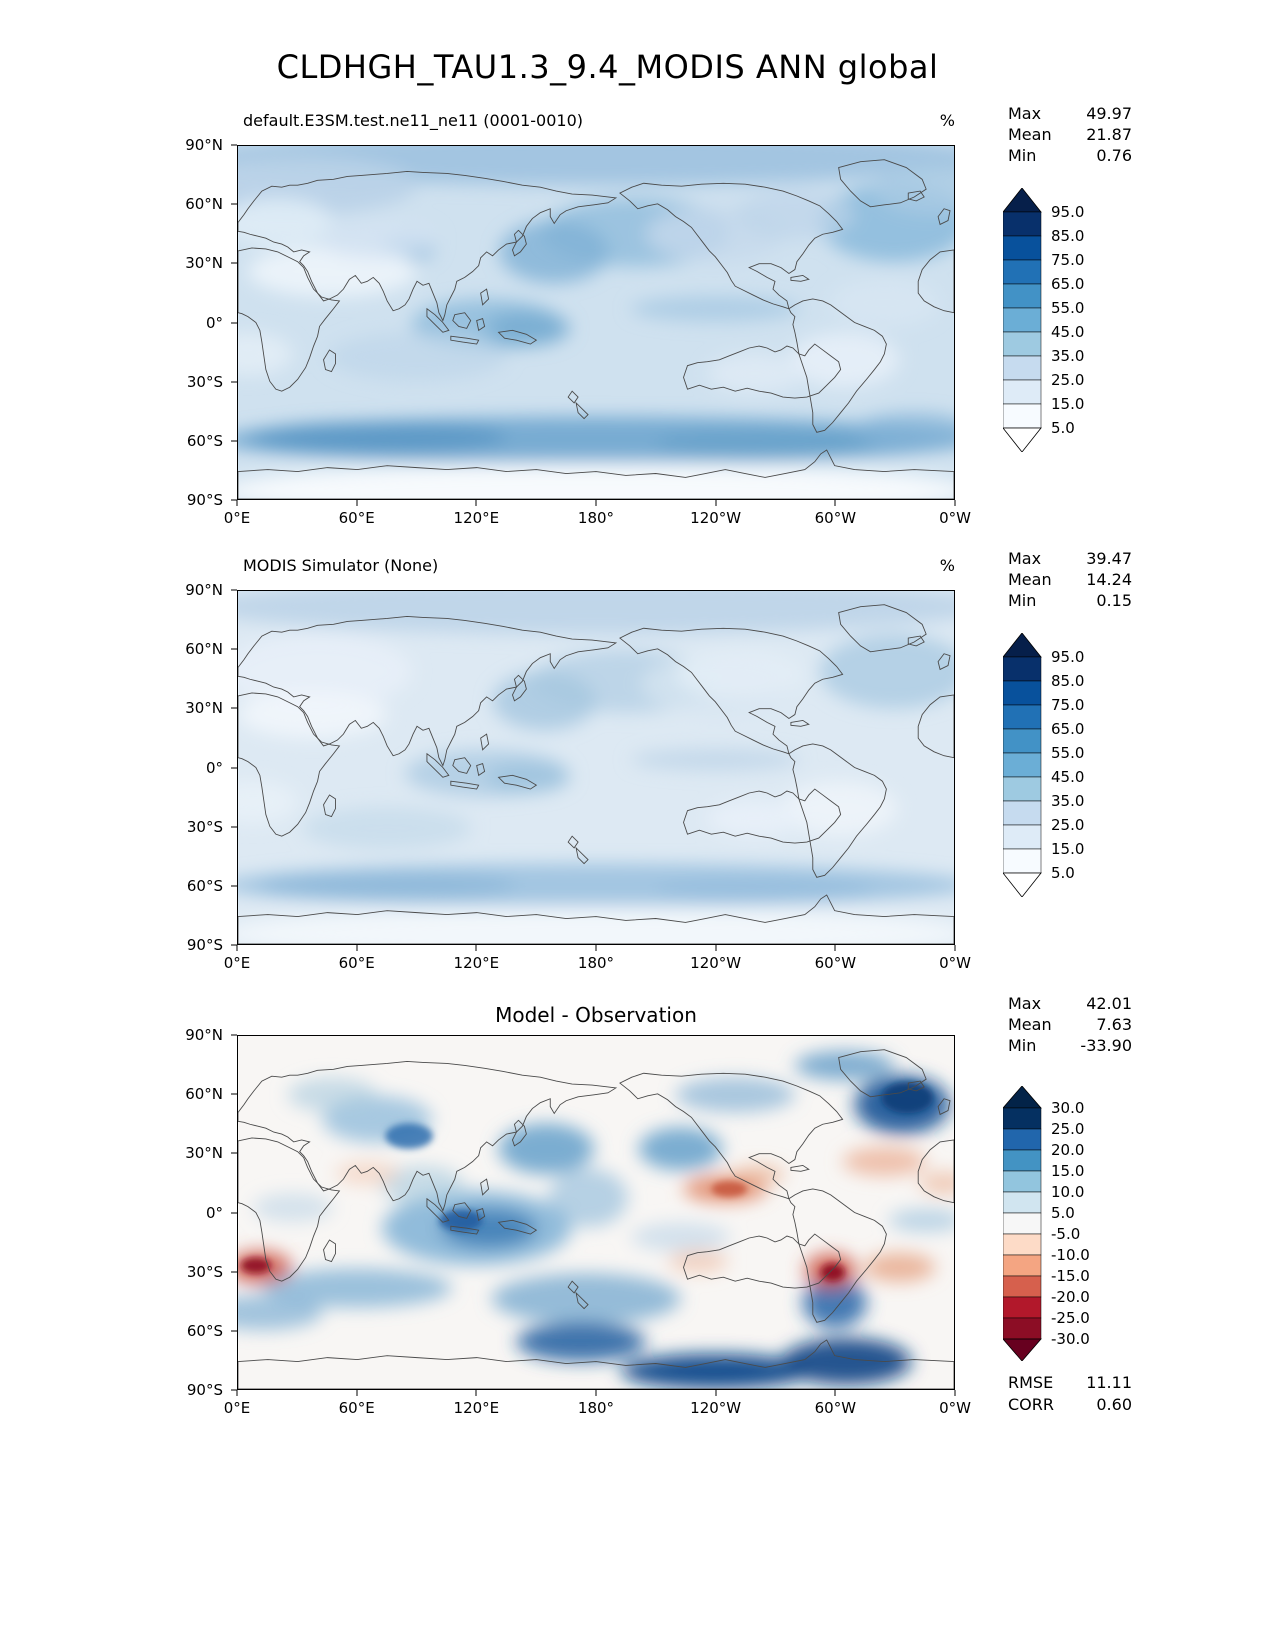 The image size is (1275, 1650). Describe the element at coordinates (716, 518) in the screenshot. I see `lon-tick-label: 120°W` at that location.